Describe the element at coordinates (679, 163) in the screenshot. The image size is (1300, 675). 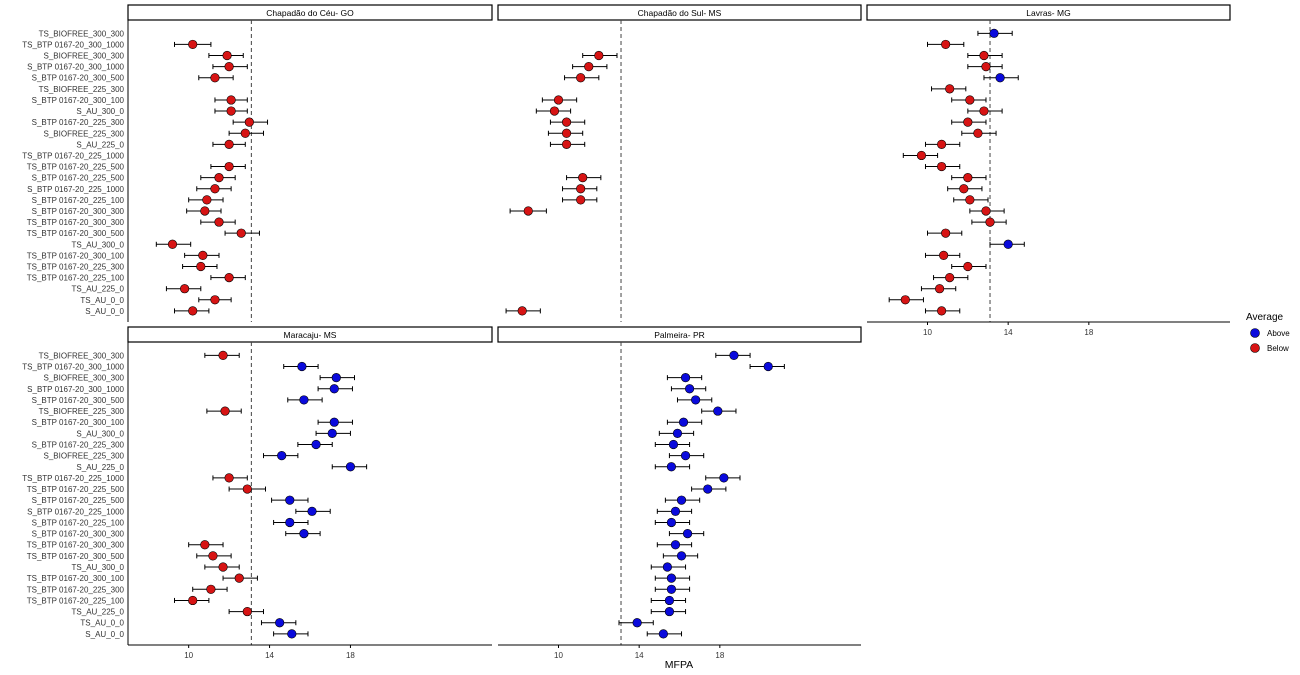
I see `facet-panel-2: Chapadão do Sul- MS` at that location.